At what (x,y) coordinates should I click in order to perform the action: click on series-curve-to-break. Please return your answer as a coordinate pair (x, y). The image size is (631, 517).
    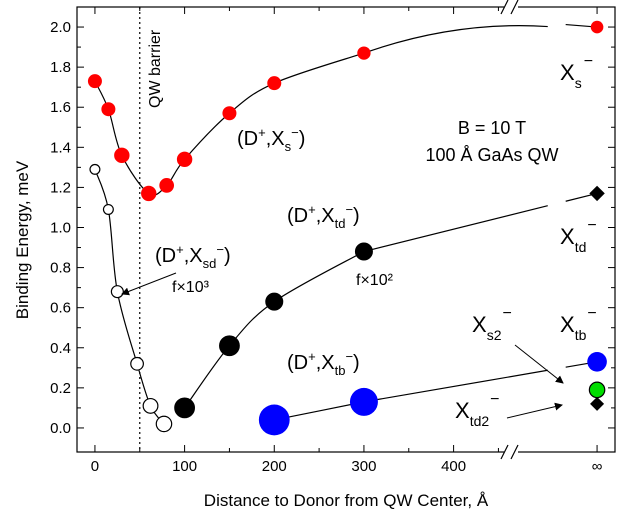
    Looking at the image, I should click on (455, 39).